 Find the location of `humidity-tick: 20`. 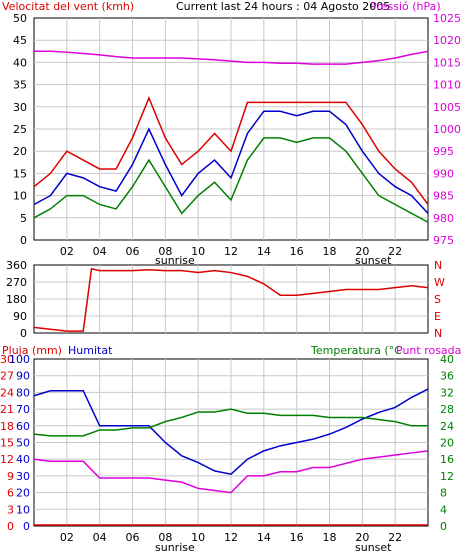

humidity-tick: 20 is located at coordinates (23, 493).